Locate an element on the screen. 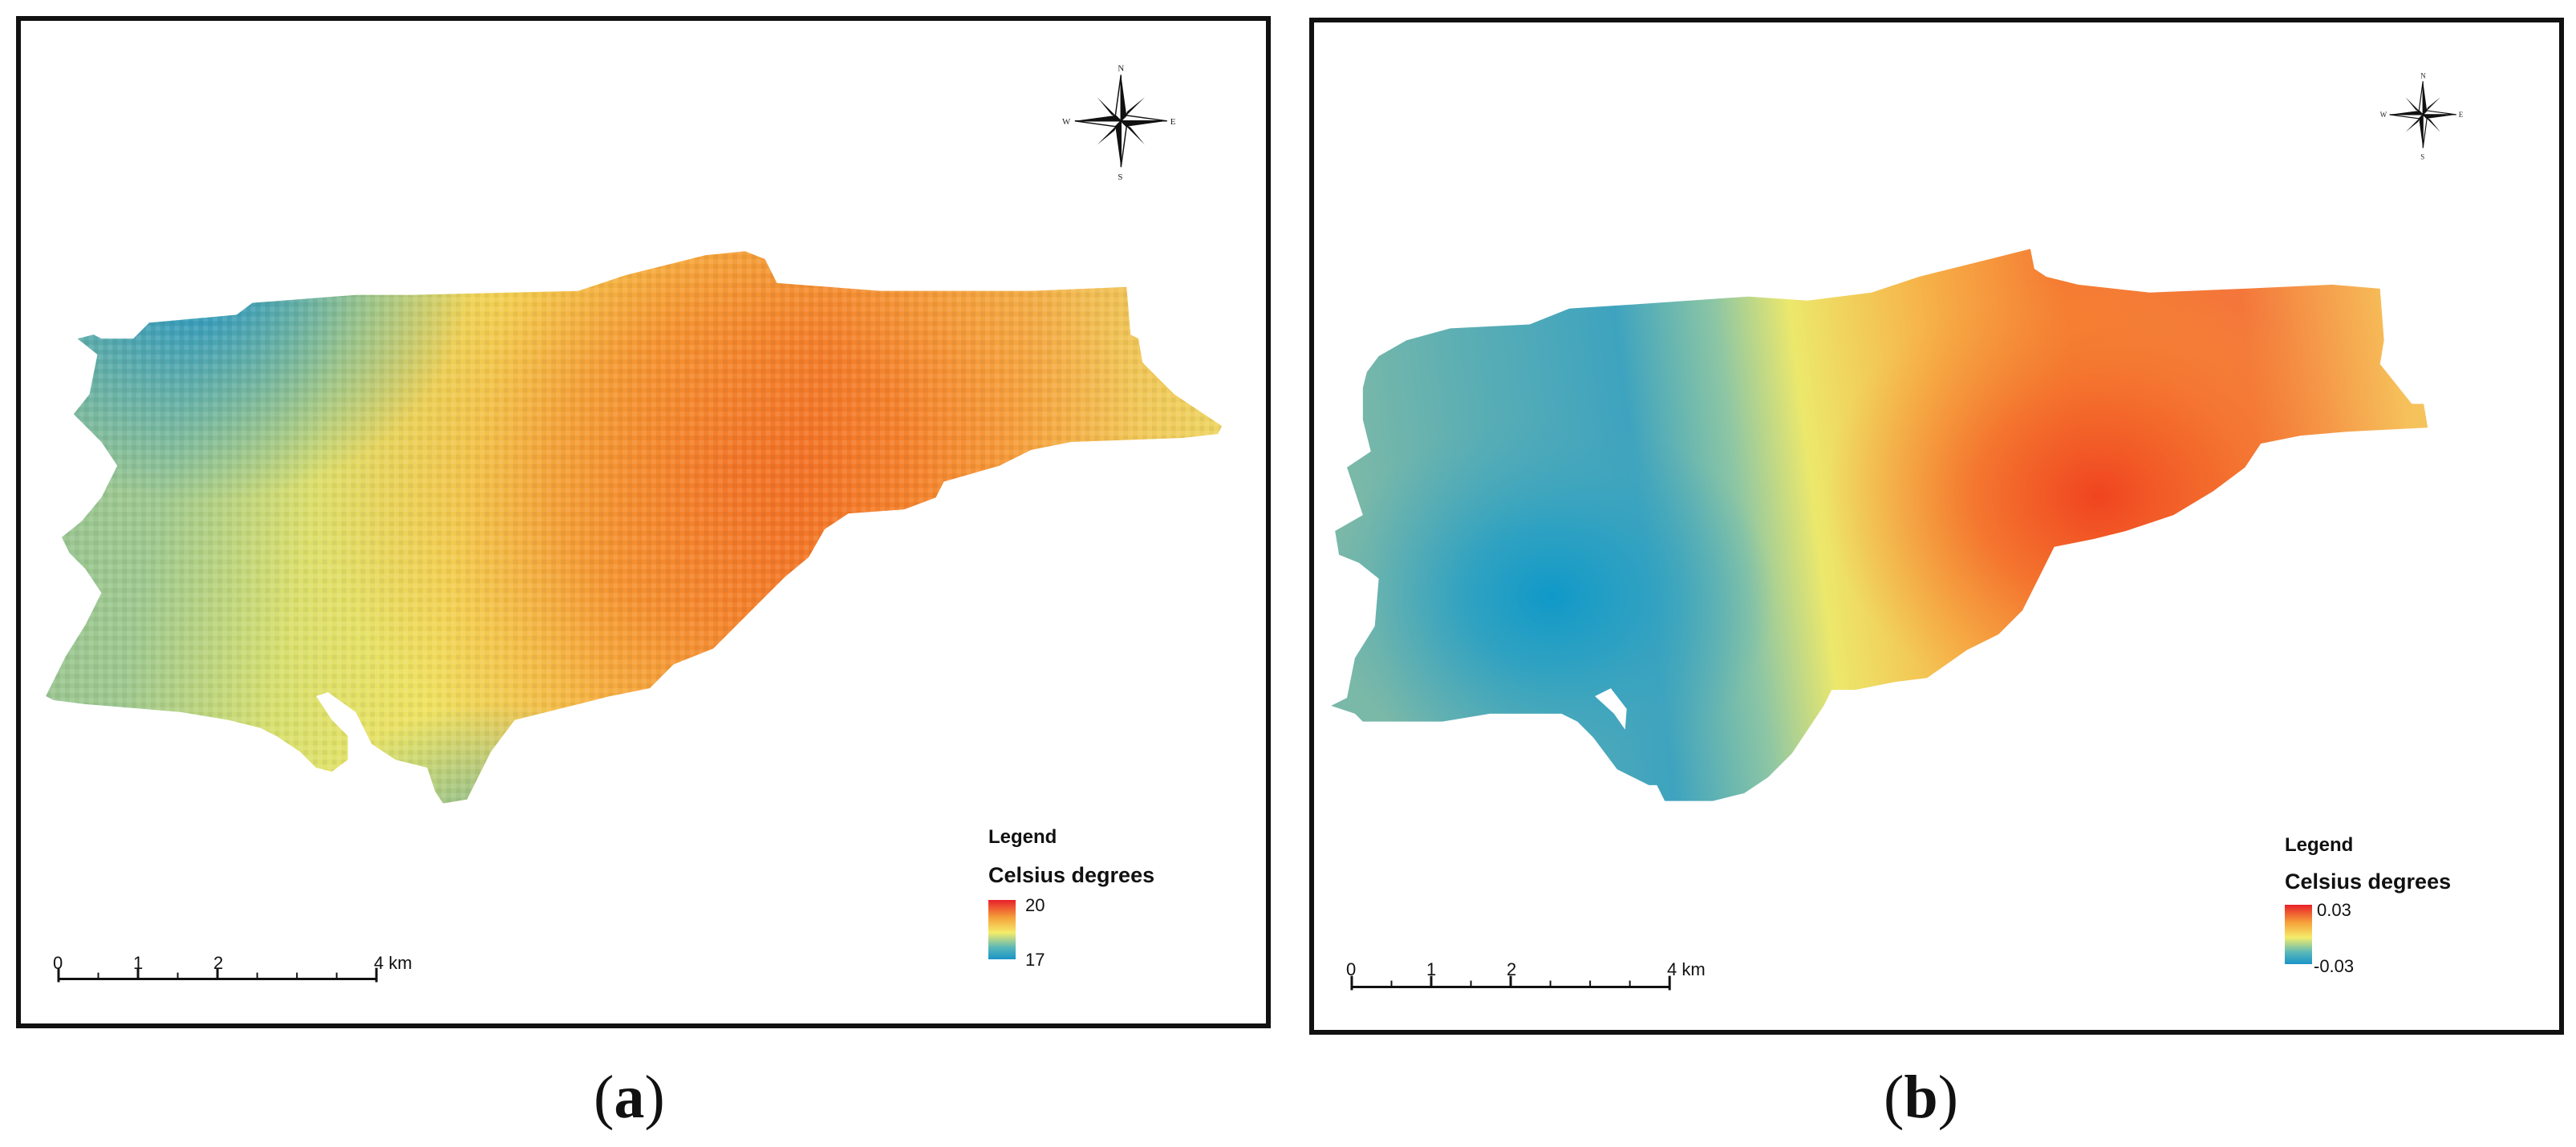 This screenshot has width=2576, height=1147. legend-max-value: 0.03 is located at coordinates (2334, 910).